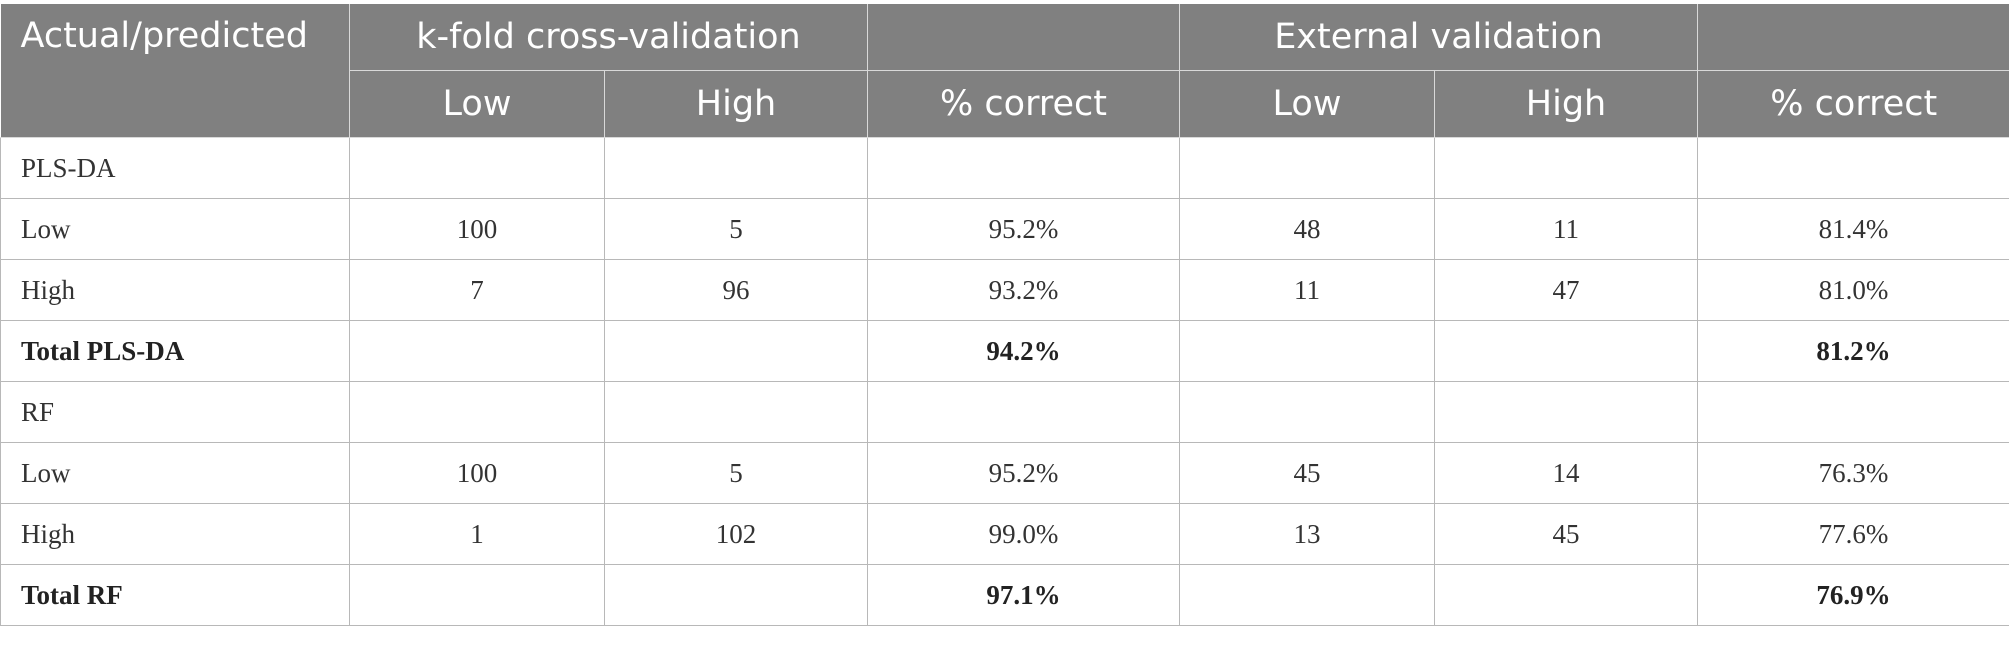 This screenshot has height=648, width=2009. What do you see at coordinates (1307, 290) in the screenshot?
I see `cell-ev-low: 11` at bounding box center [1307, 290].